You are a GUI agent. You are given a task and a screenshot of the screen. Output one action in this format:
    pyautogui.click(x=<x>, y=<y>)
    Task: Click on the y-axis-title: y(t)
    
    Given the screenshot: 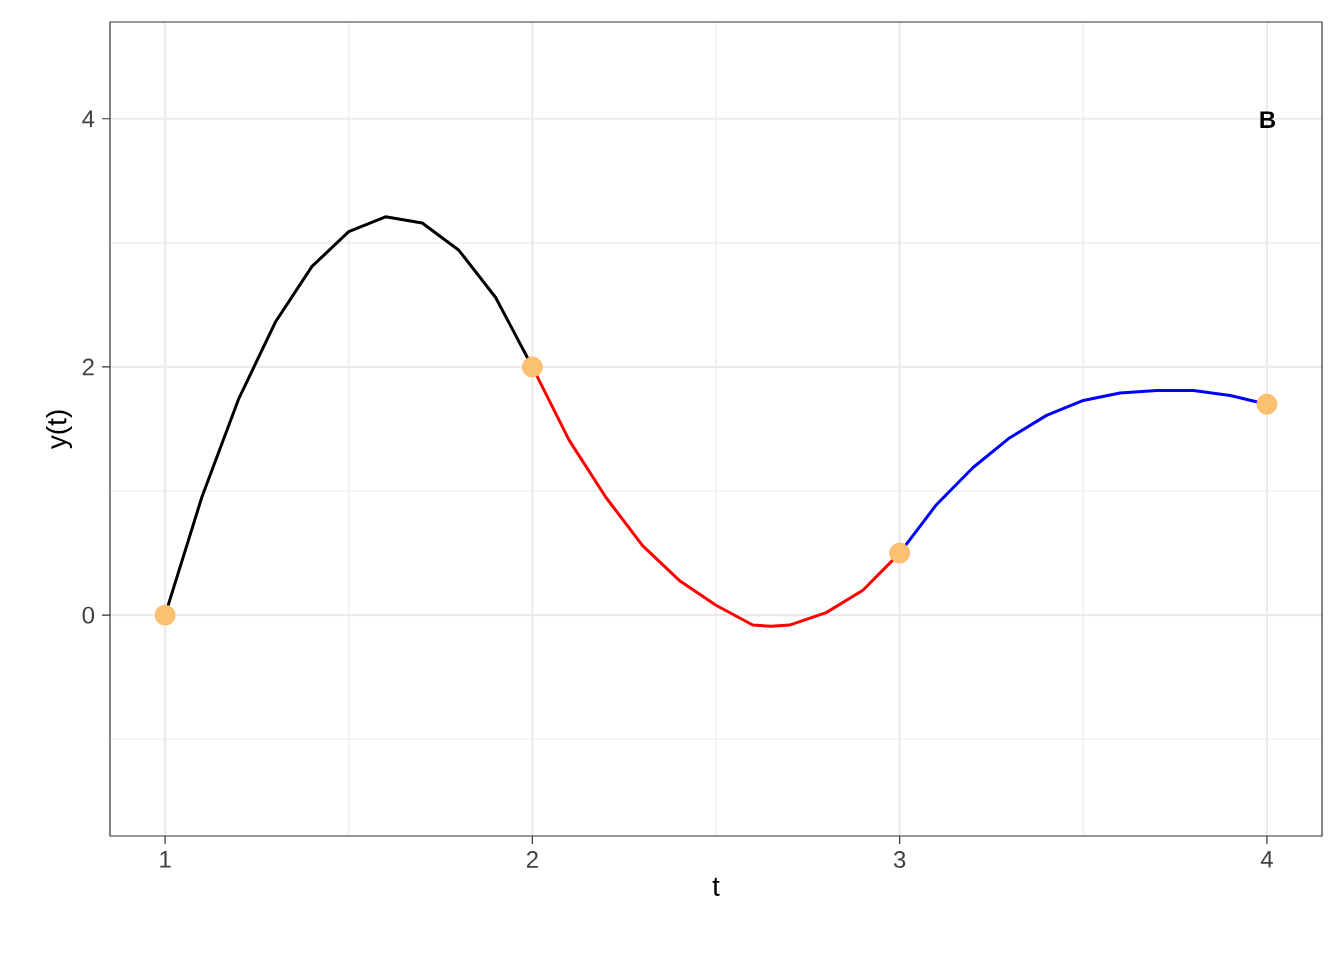 What is the action you would take?
    pyautogui.click(x=58, y=430)
    